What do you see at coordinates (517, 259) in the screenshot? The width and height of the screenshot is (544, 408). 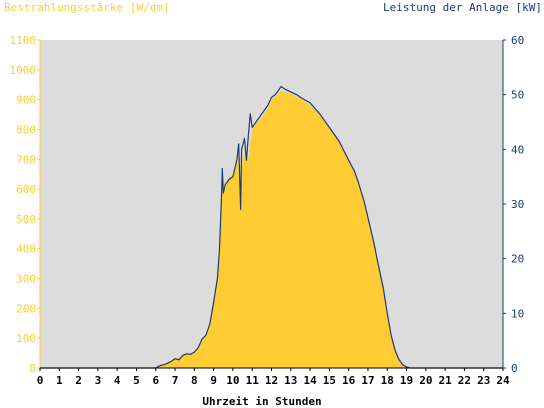 I see `y-right-tick-label: 20` at bounding box center [517, 259].